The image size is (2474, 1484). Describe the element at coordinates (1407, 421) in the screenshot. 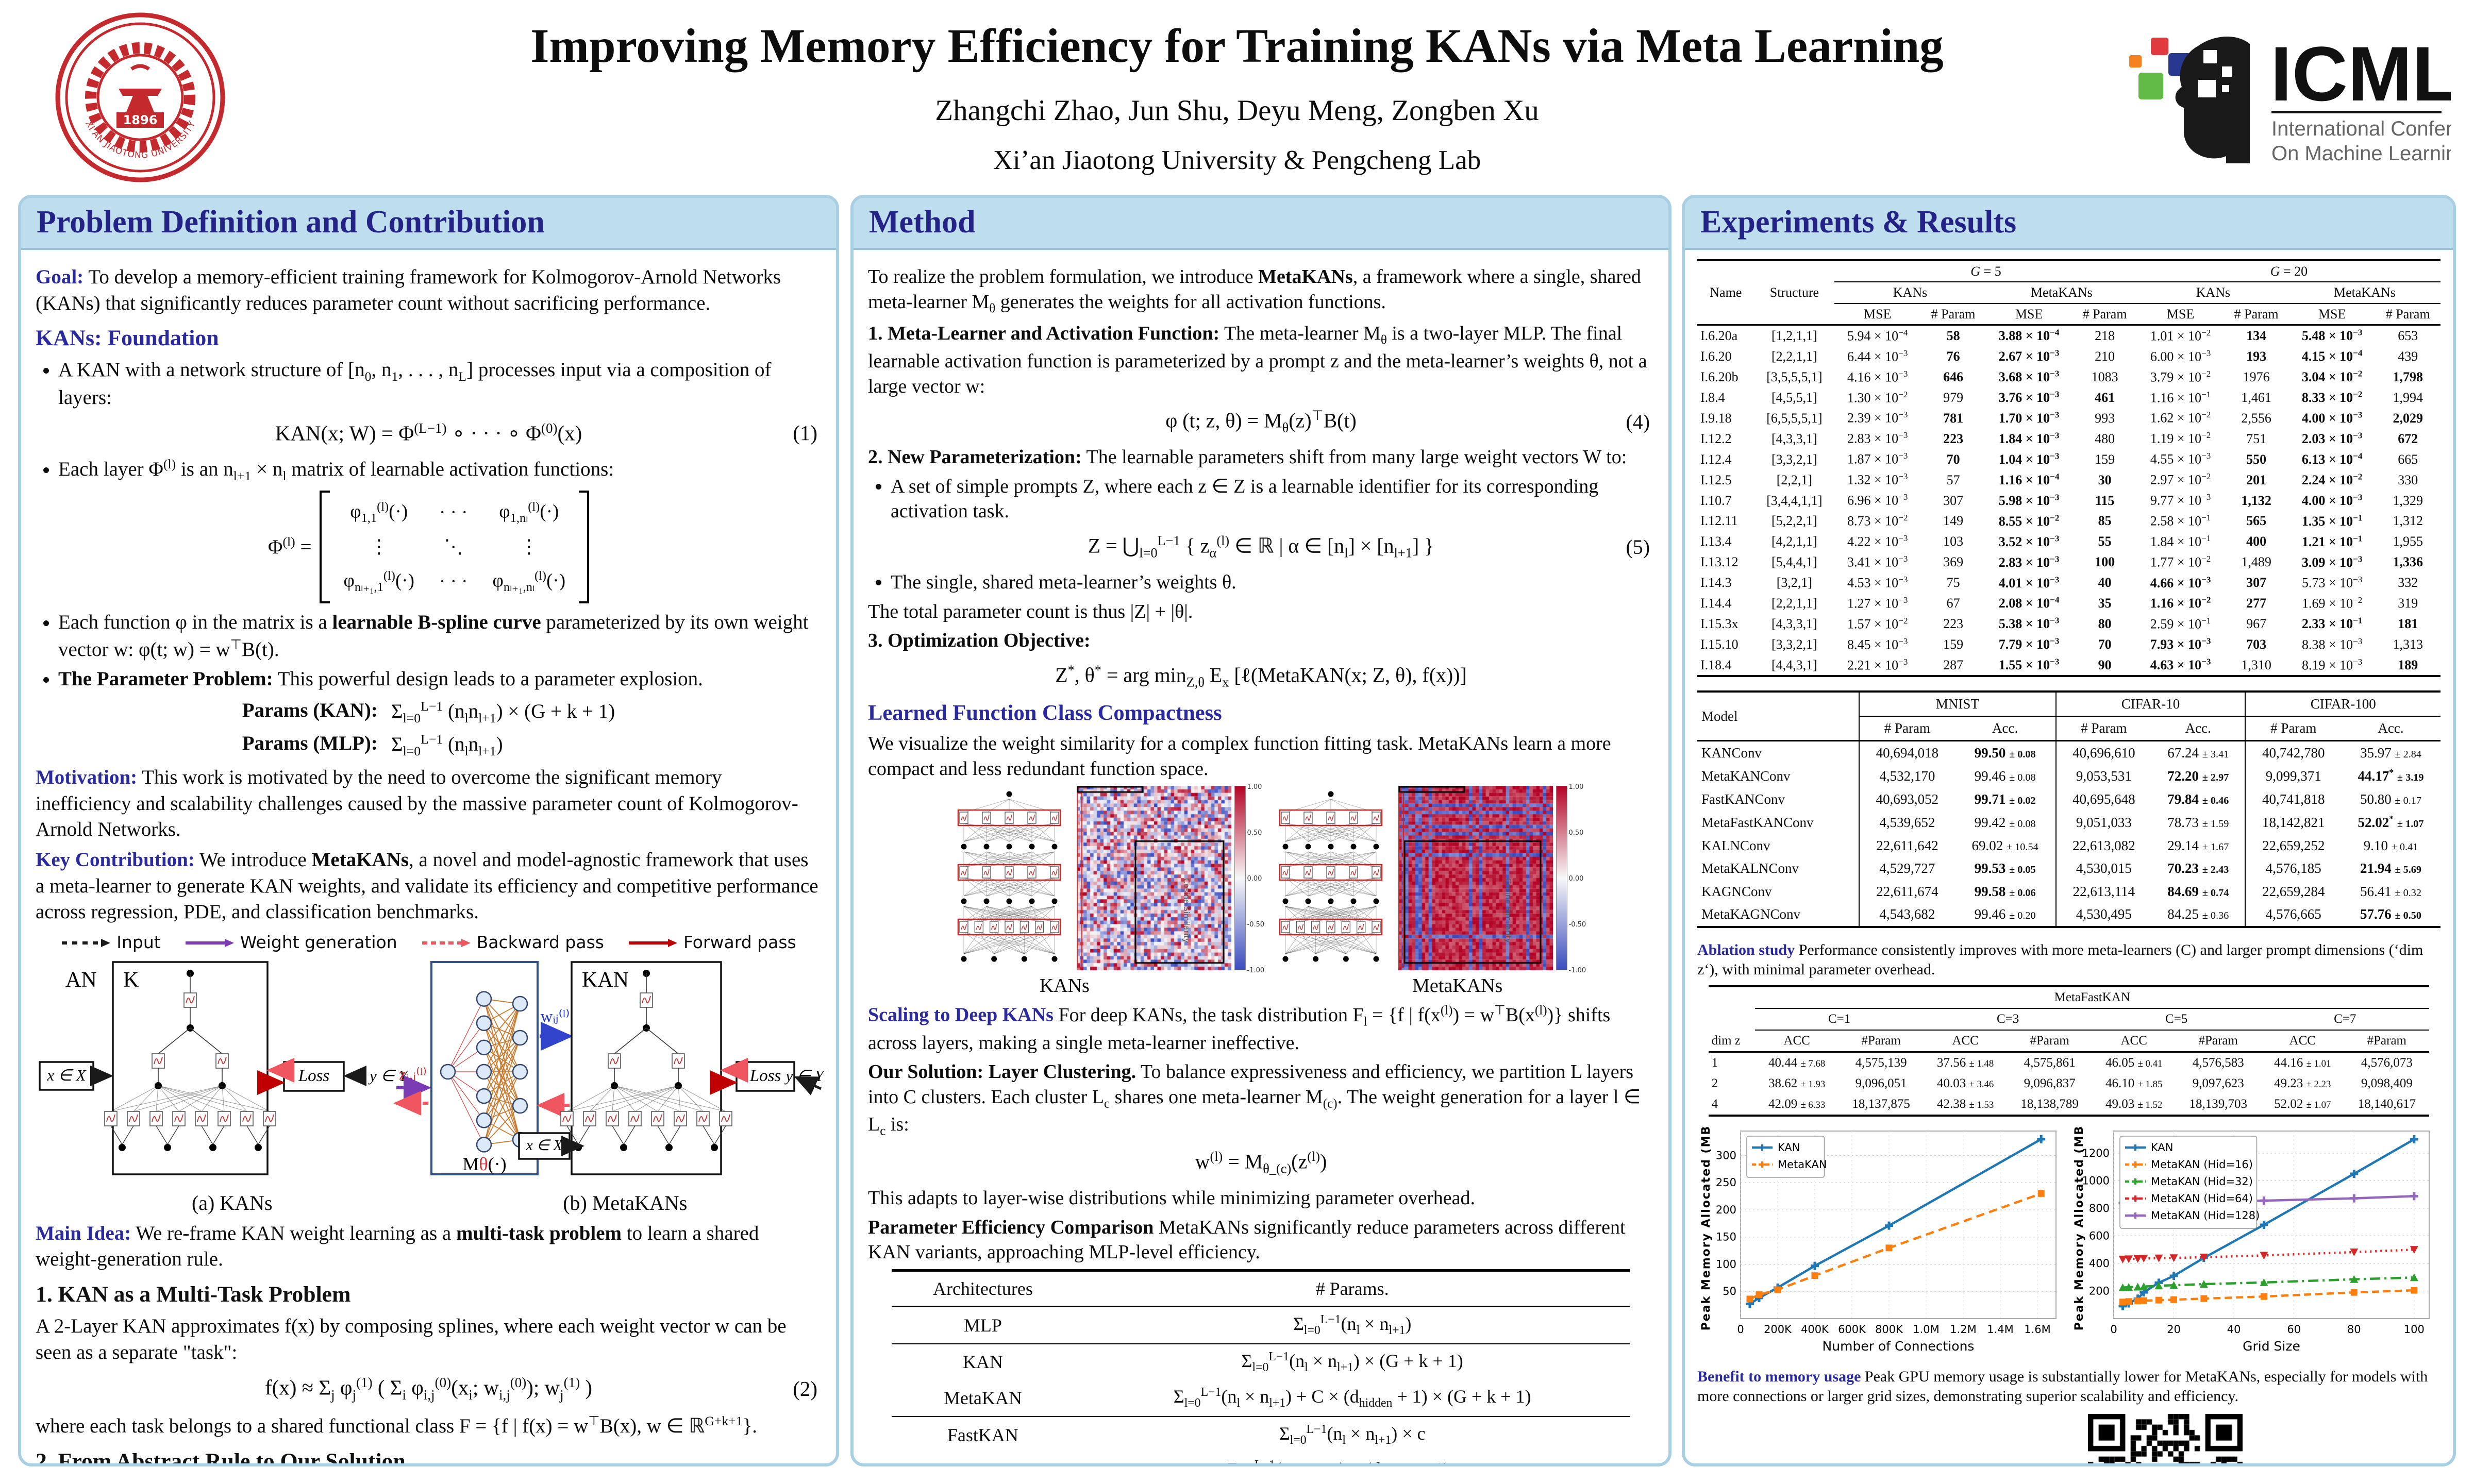

I see `equation-4: φ (t; z, θ) = Mθ(z)⊤B(t) (4)` at that location.